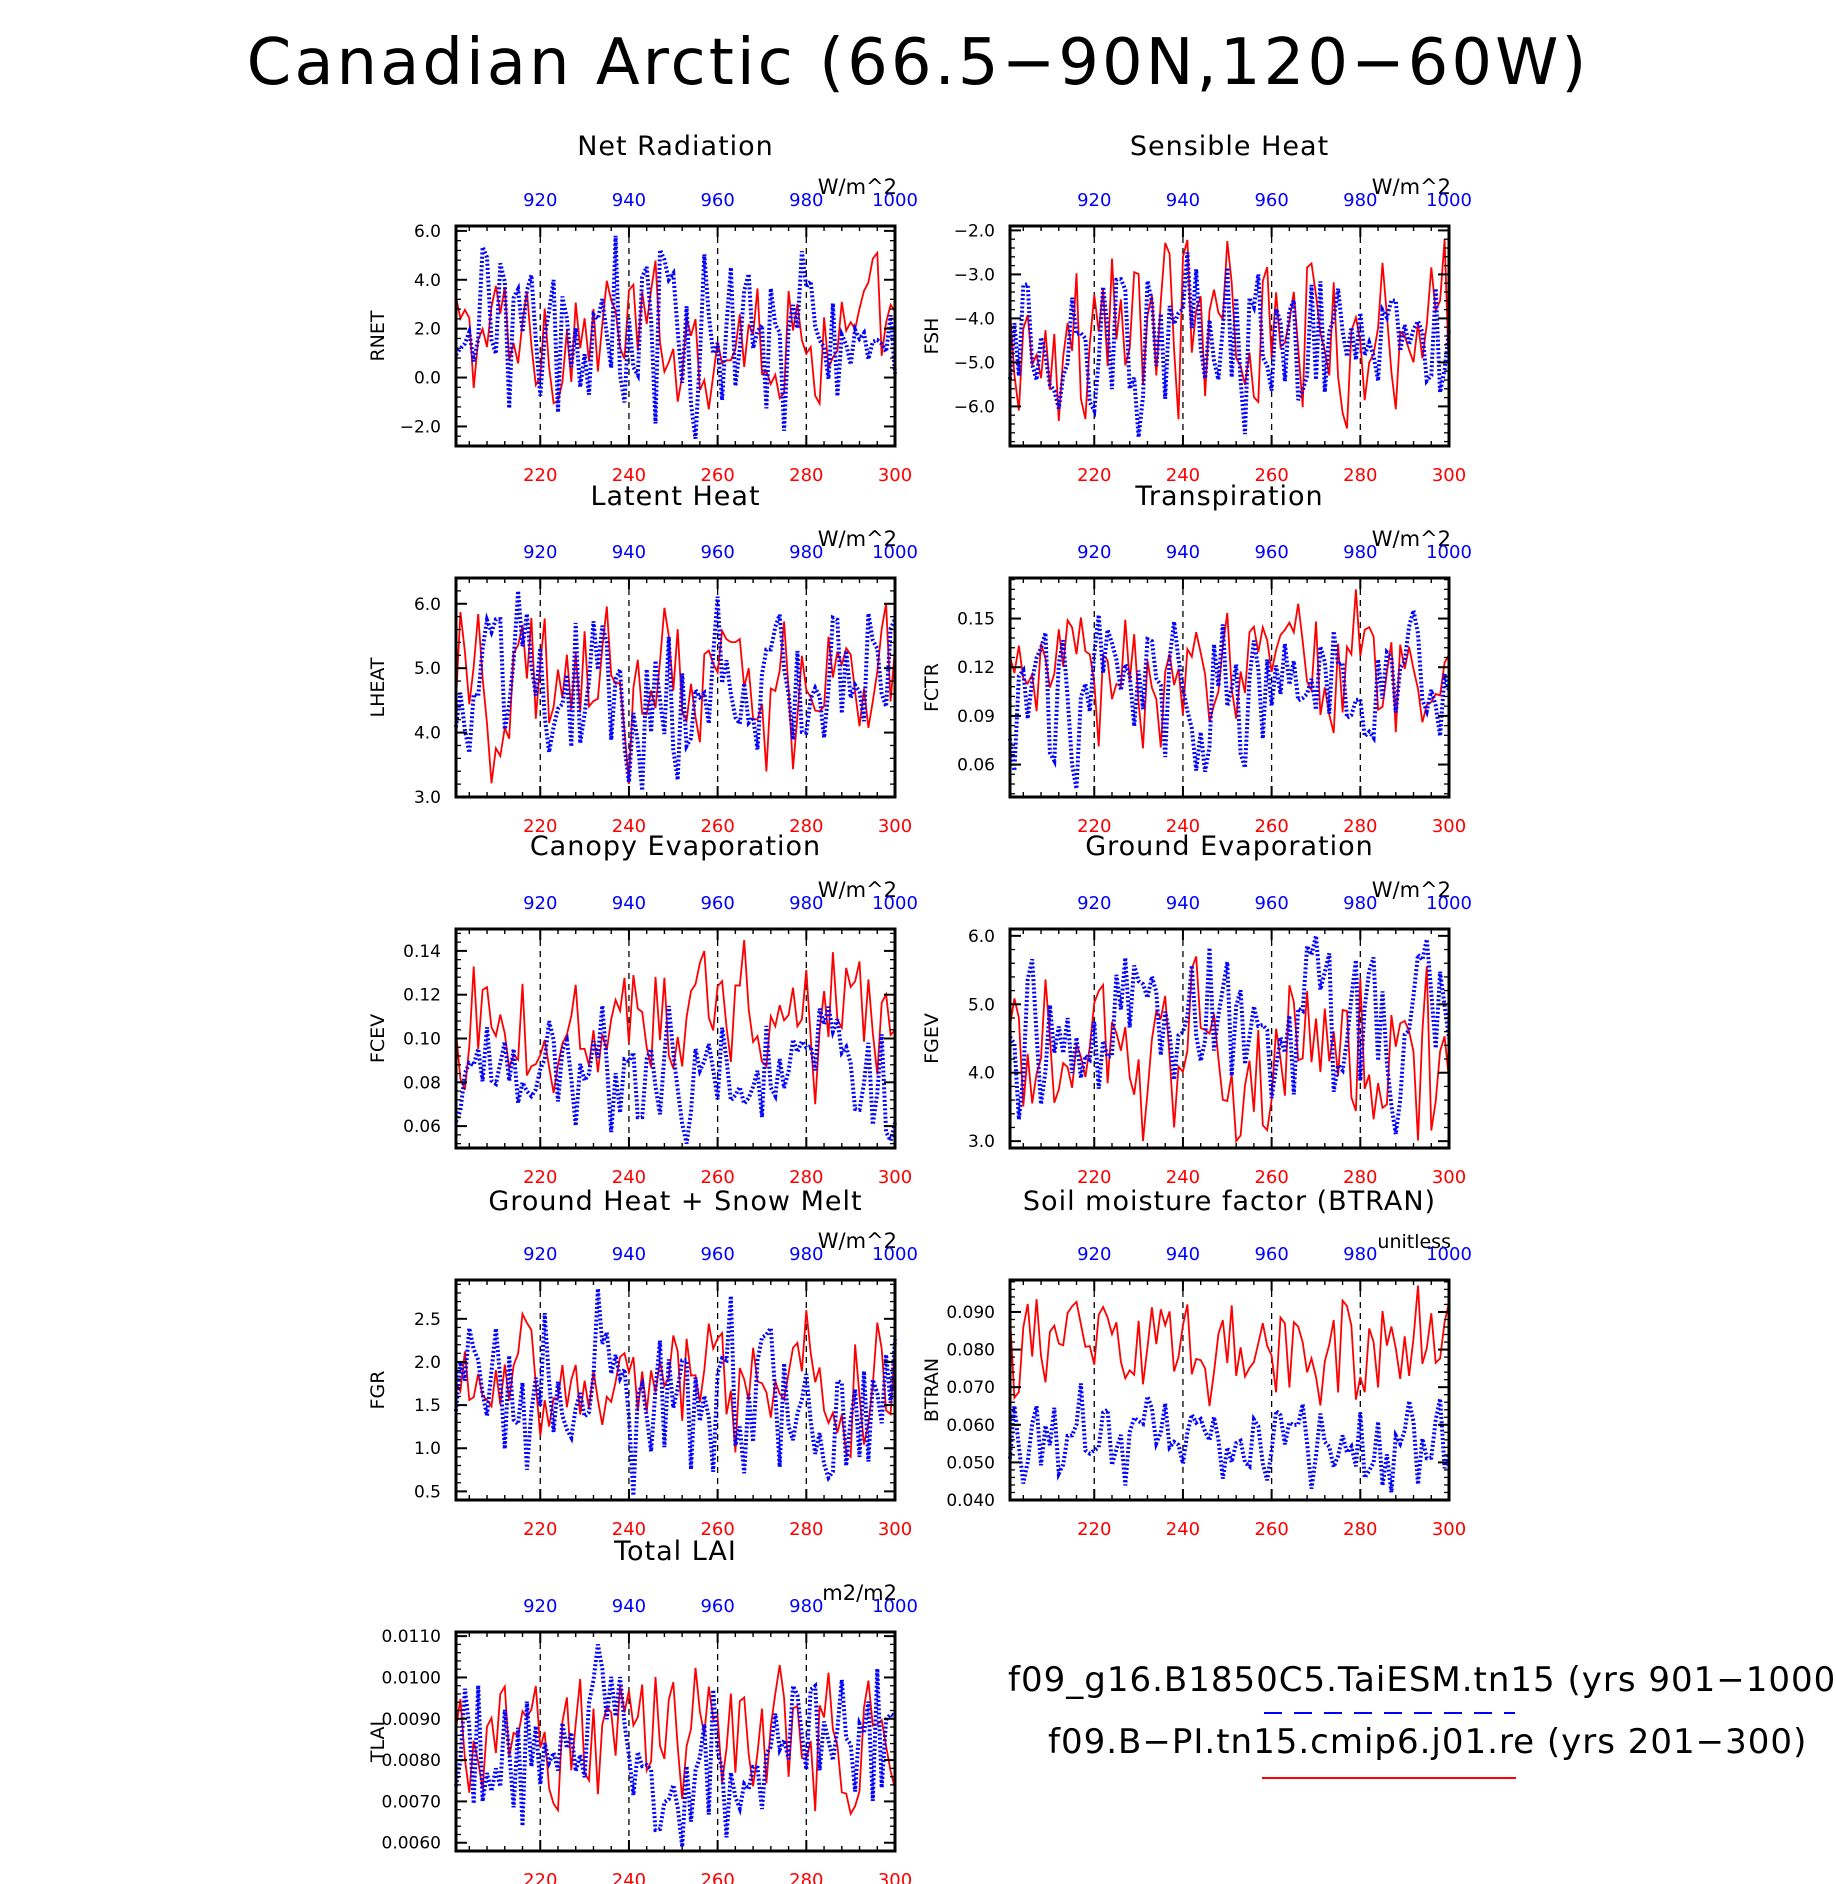 This screenshot has height=1884, width=1836. Describe the element at coordinates (422, 1040) in the screenshot. I see `y-tick-label: 0.10` at that location.